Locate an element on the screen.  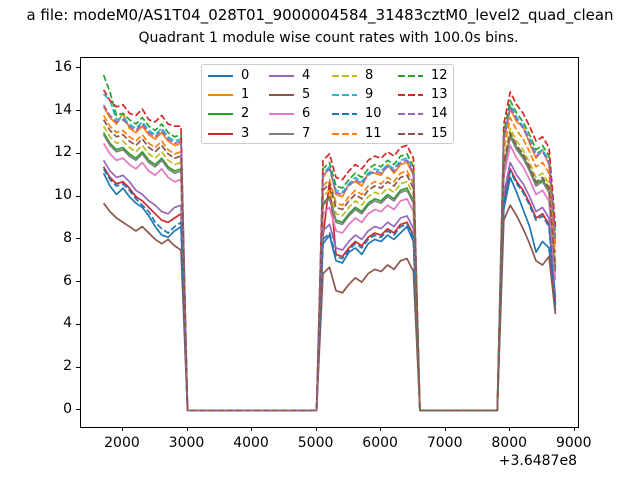
legend-item-label: 9 is located at coordinates (369, 94).